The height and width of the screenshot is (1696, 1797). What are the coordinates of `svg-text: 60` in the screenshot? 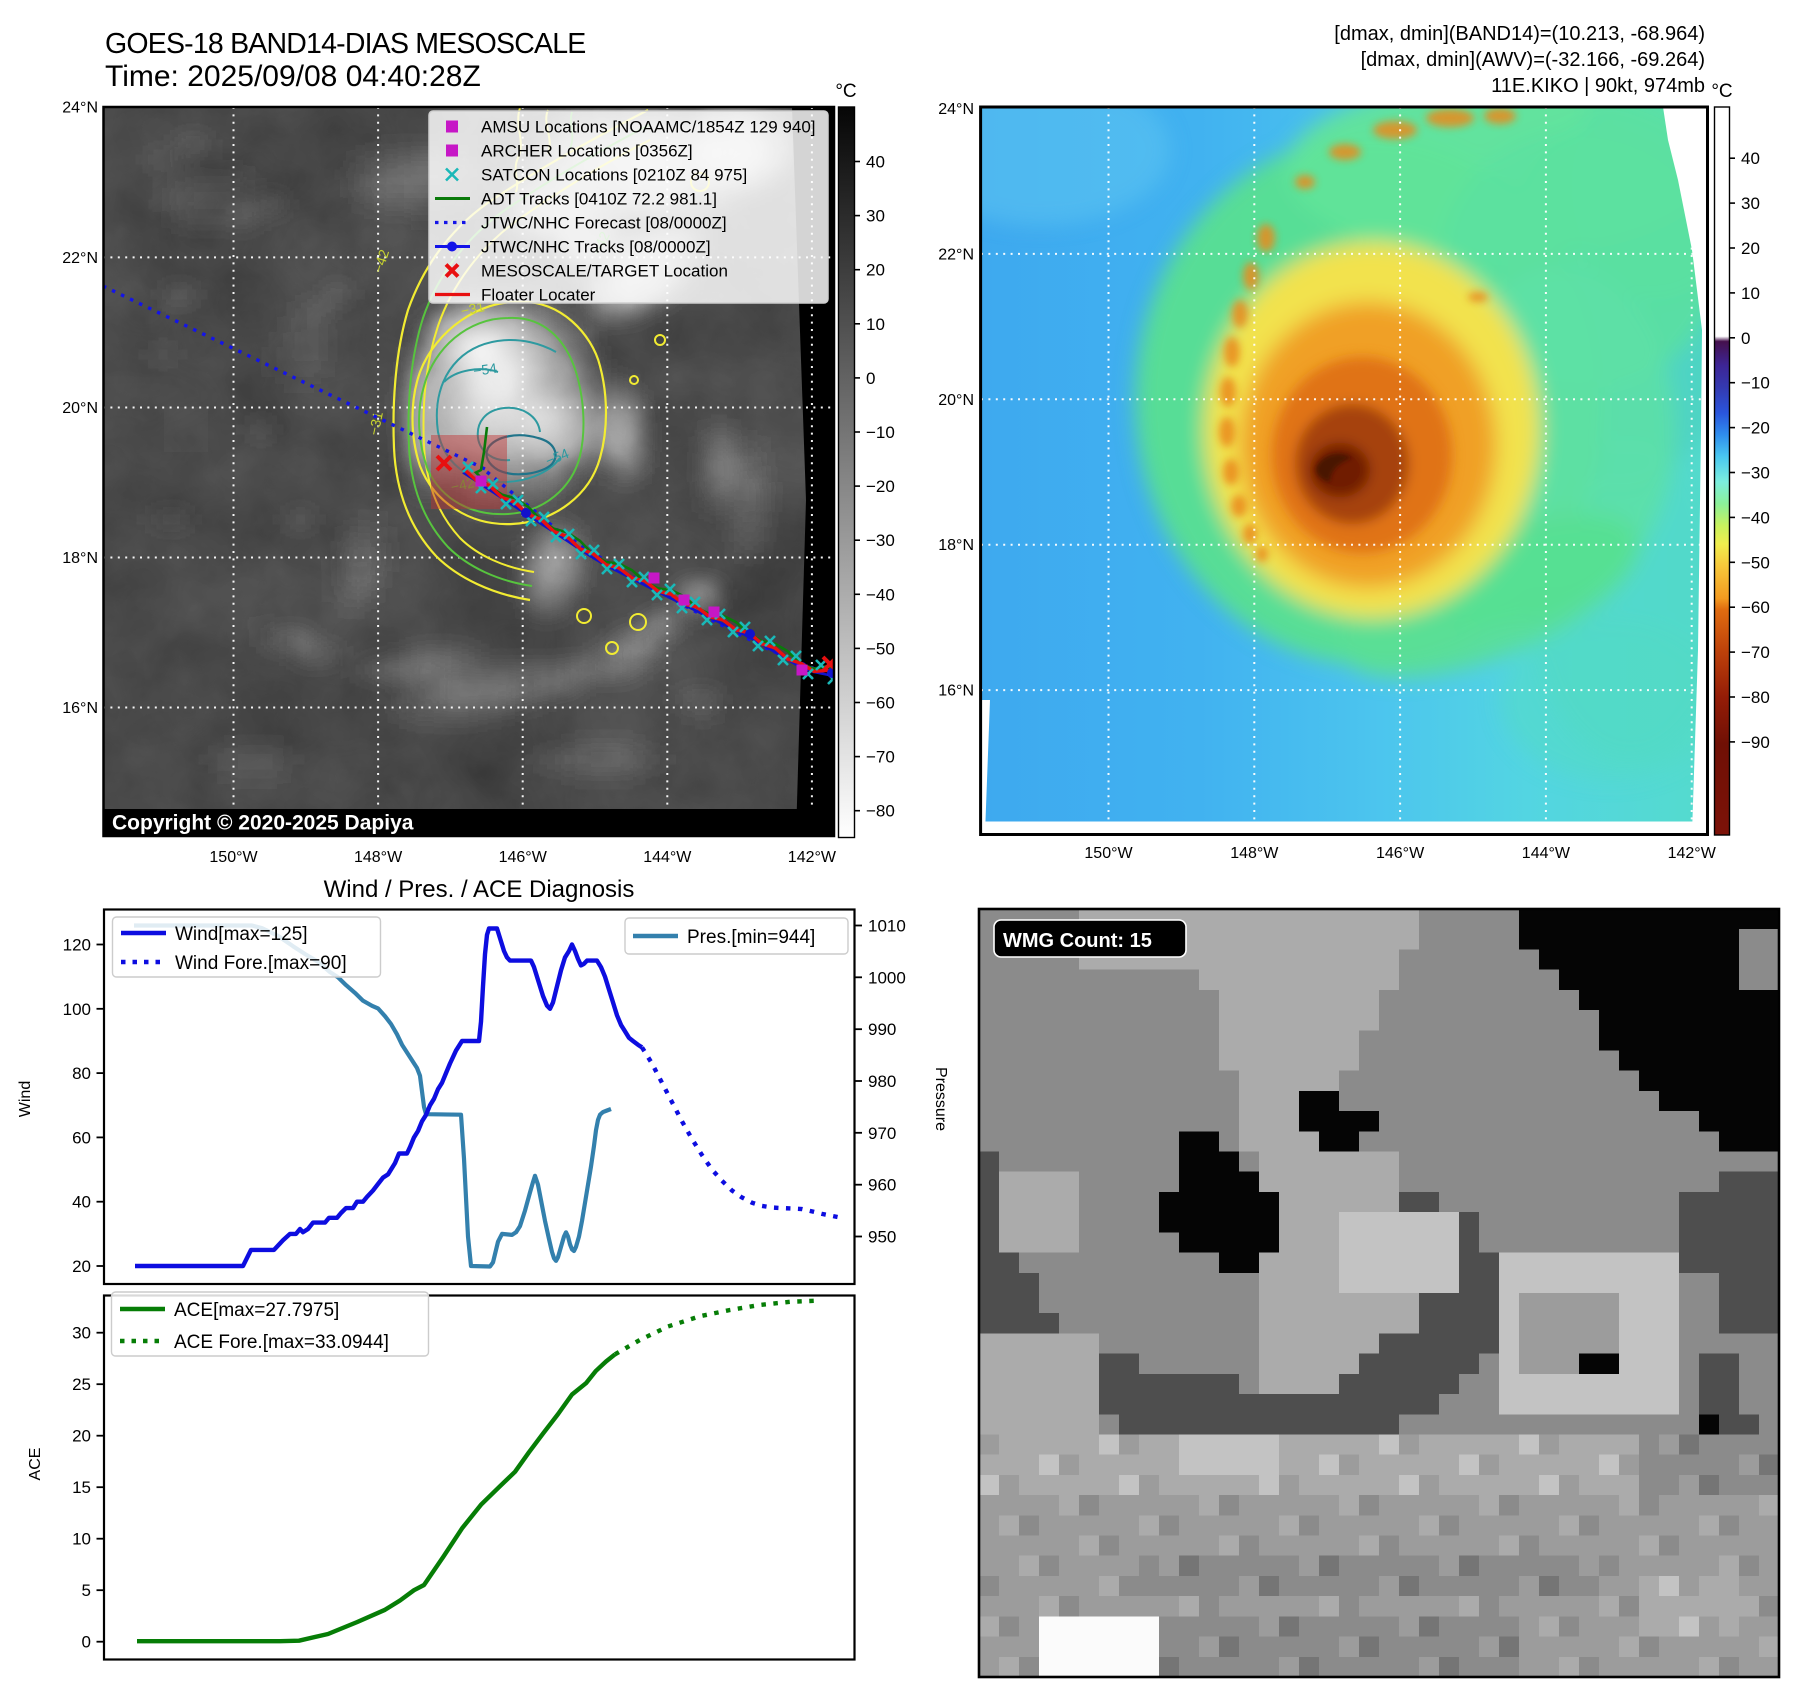 It's located at (81, 1137).